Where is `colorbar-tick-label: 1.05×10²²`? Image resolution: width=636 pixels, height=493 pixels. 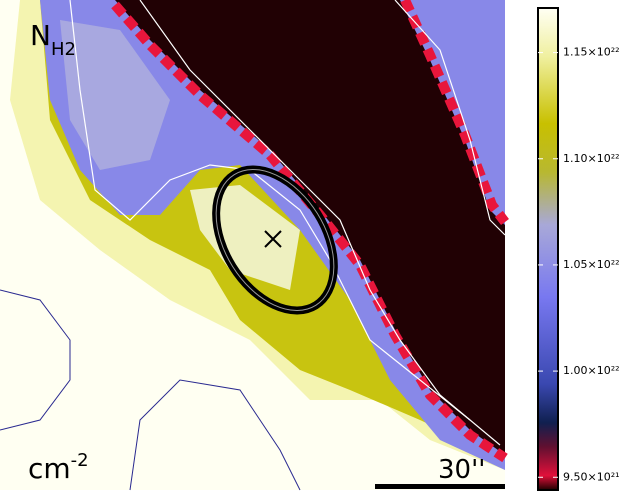 colorbar-tick-label: 1.05×10²² is located at coordinates (591, 264).